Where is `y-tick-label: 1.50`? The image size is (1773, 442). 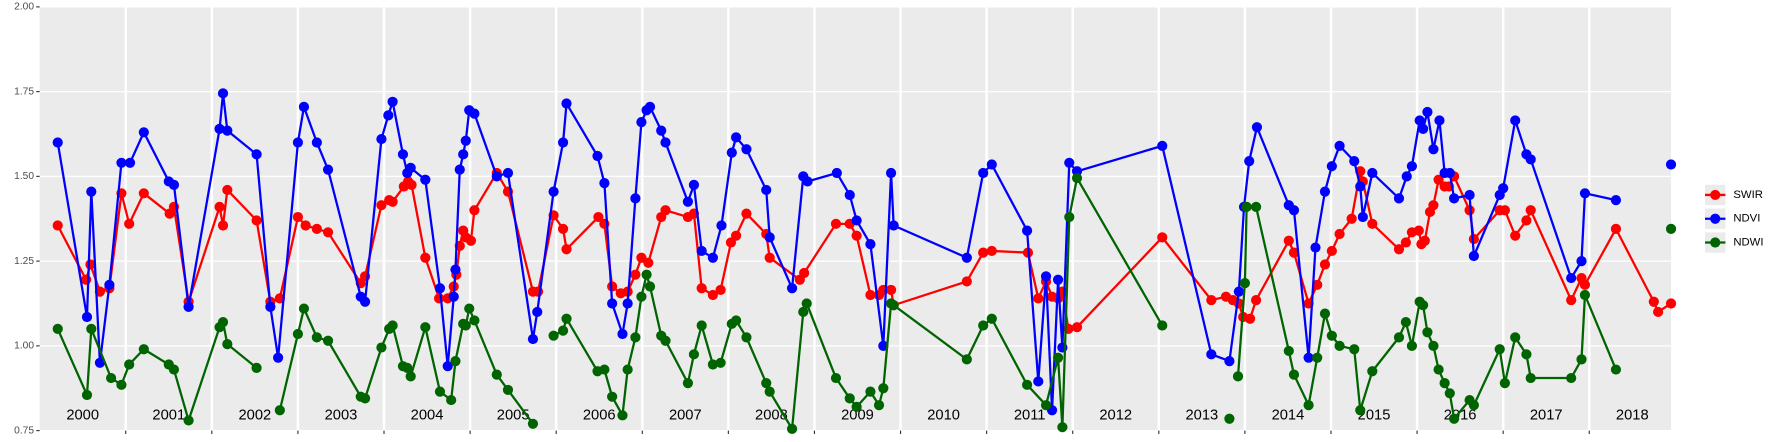 y-tick-label: 1.50 is located at coordinates (24, 176).